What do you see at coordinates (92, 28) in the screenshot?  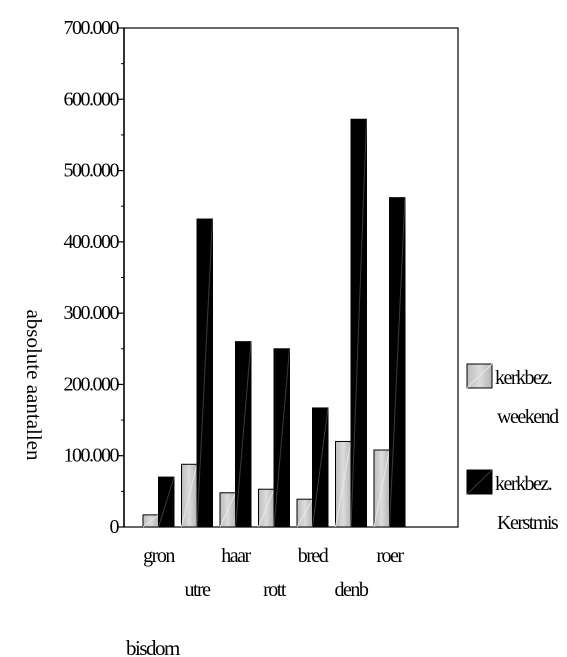 I see `y-tick-label: 700.000` at bounding box center [92, 28].